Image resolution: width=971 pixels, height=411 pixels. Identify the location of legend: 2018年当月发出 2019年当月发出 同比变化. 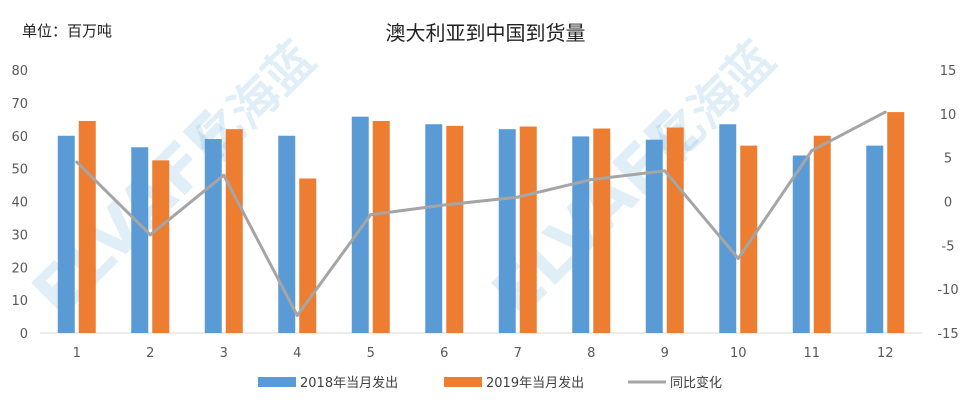
(490, 383).